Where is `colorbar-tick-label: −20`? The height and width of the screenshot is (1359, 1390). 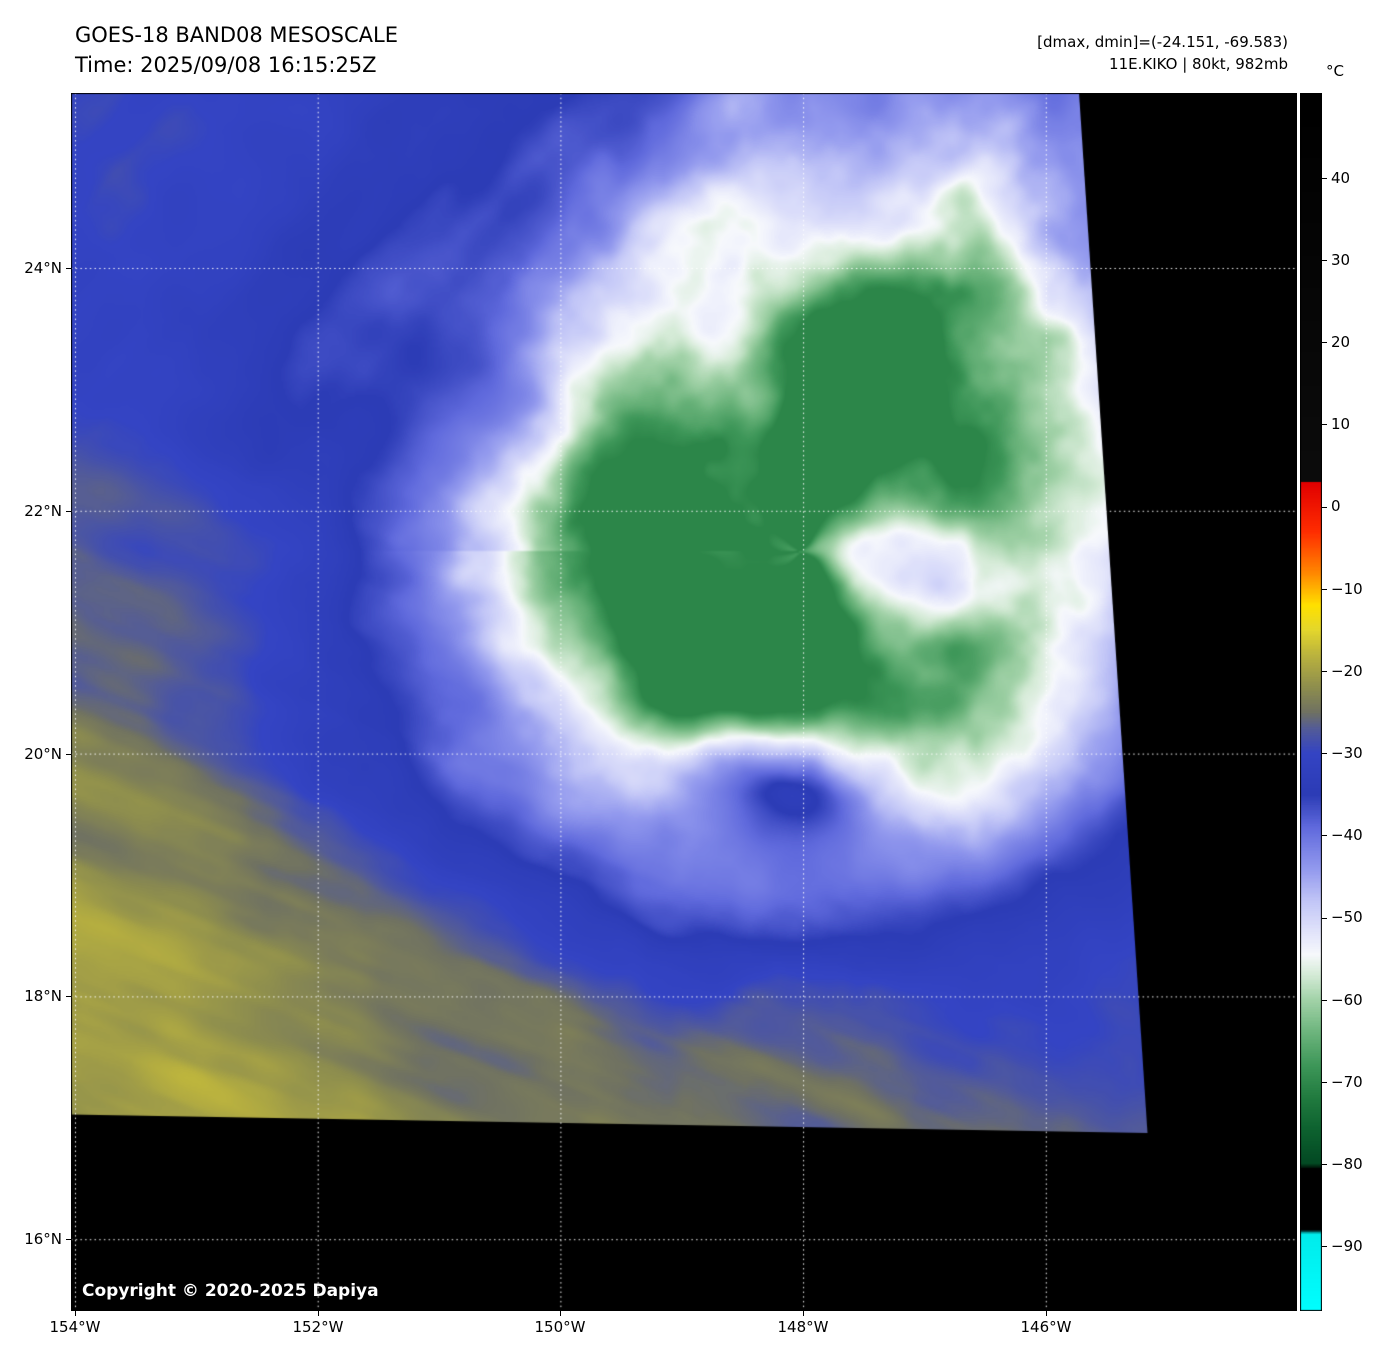
colorbar-tick-label: −20 is located at coordinates (1347, 671).